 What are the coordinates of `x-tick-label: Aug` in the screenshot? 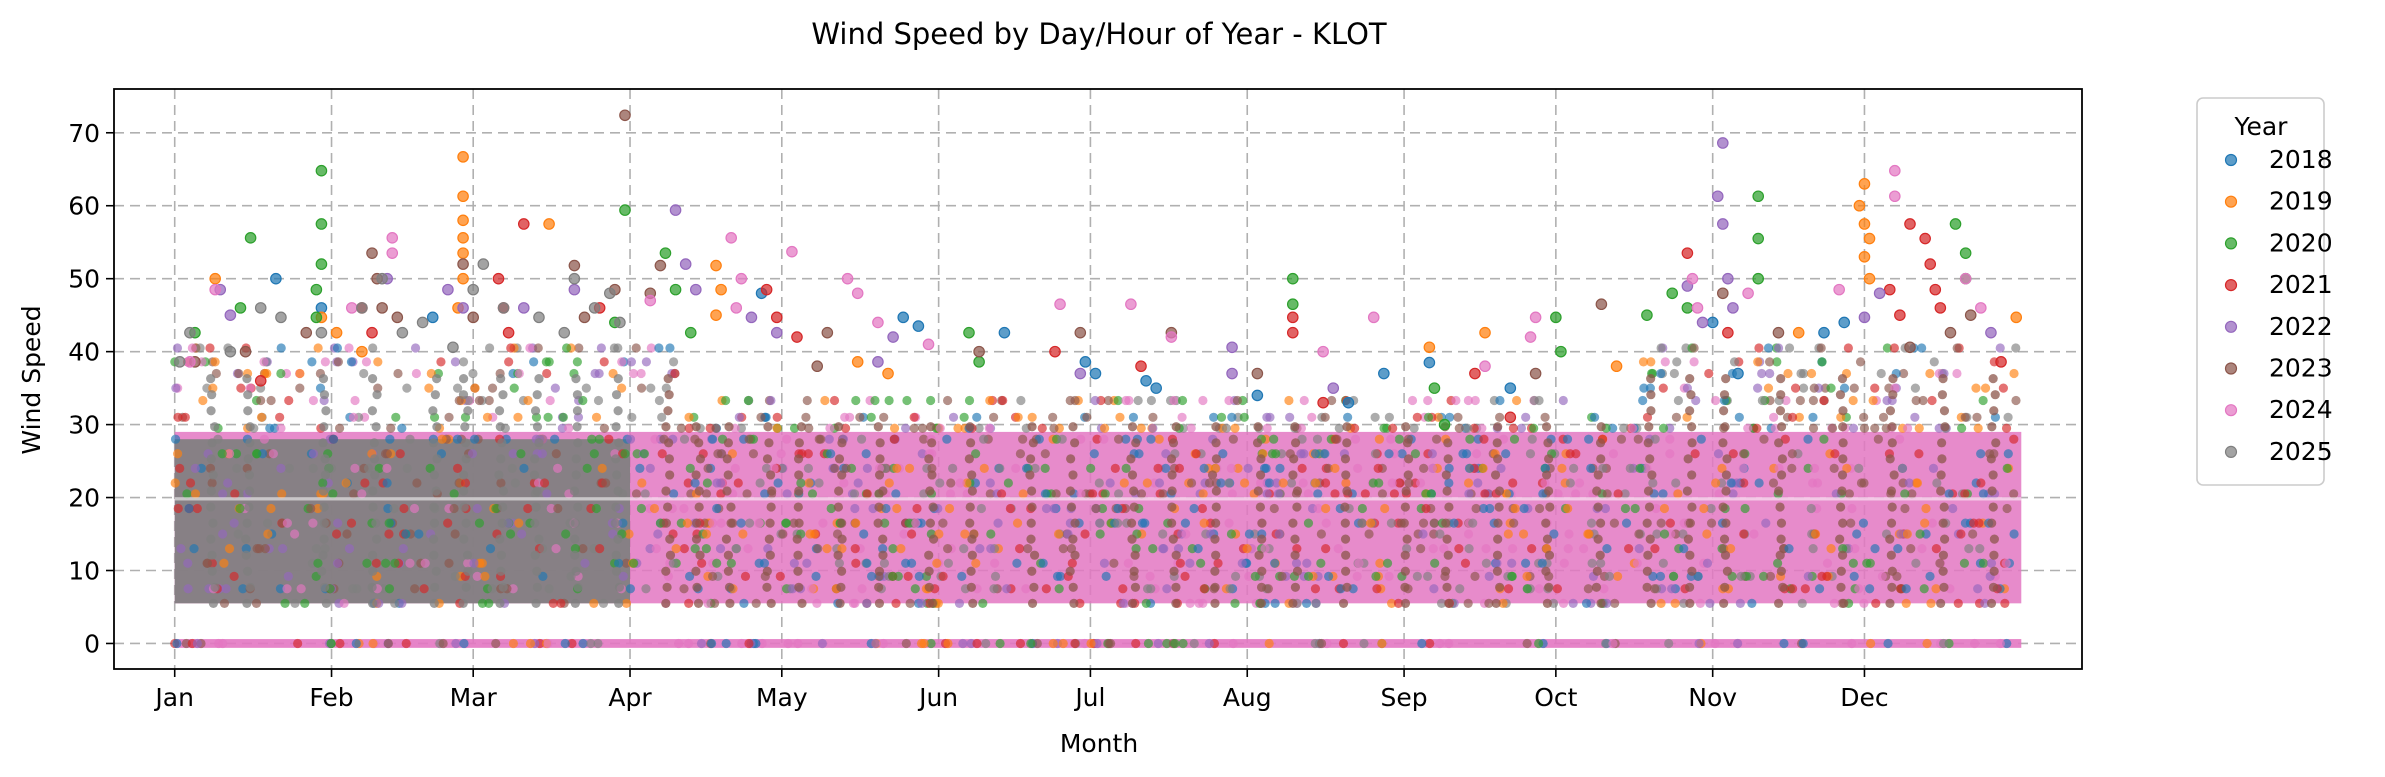 It's located at (1247, 697).